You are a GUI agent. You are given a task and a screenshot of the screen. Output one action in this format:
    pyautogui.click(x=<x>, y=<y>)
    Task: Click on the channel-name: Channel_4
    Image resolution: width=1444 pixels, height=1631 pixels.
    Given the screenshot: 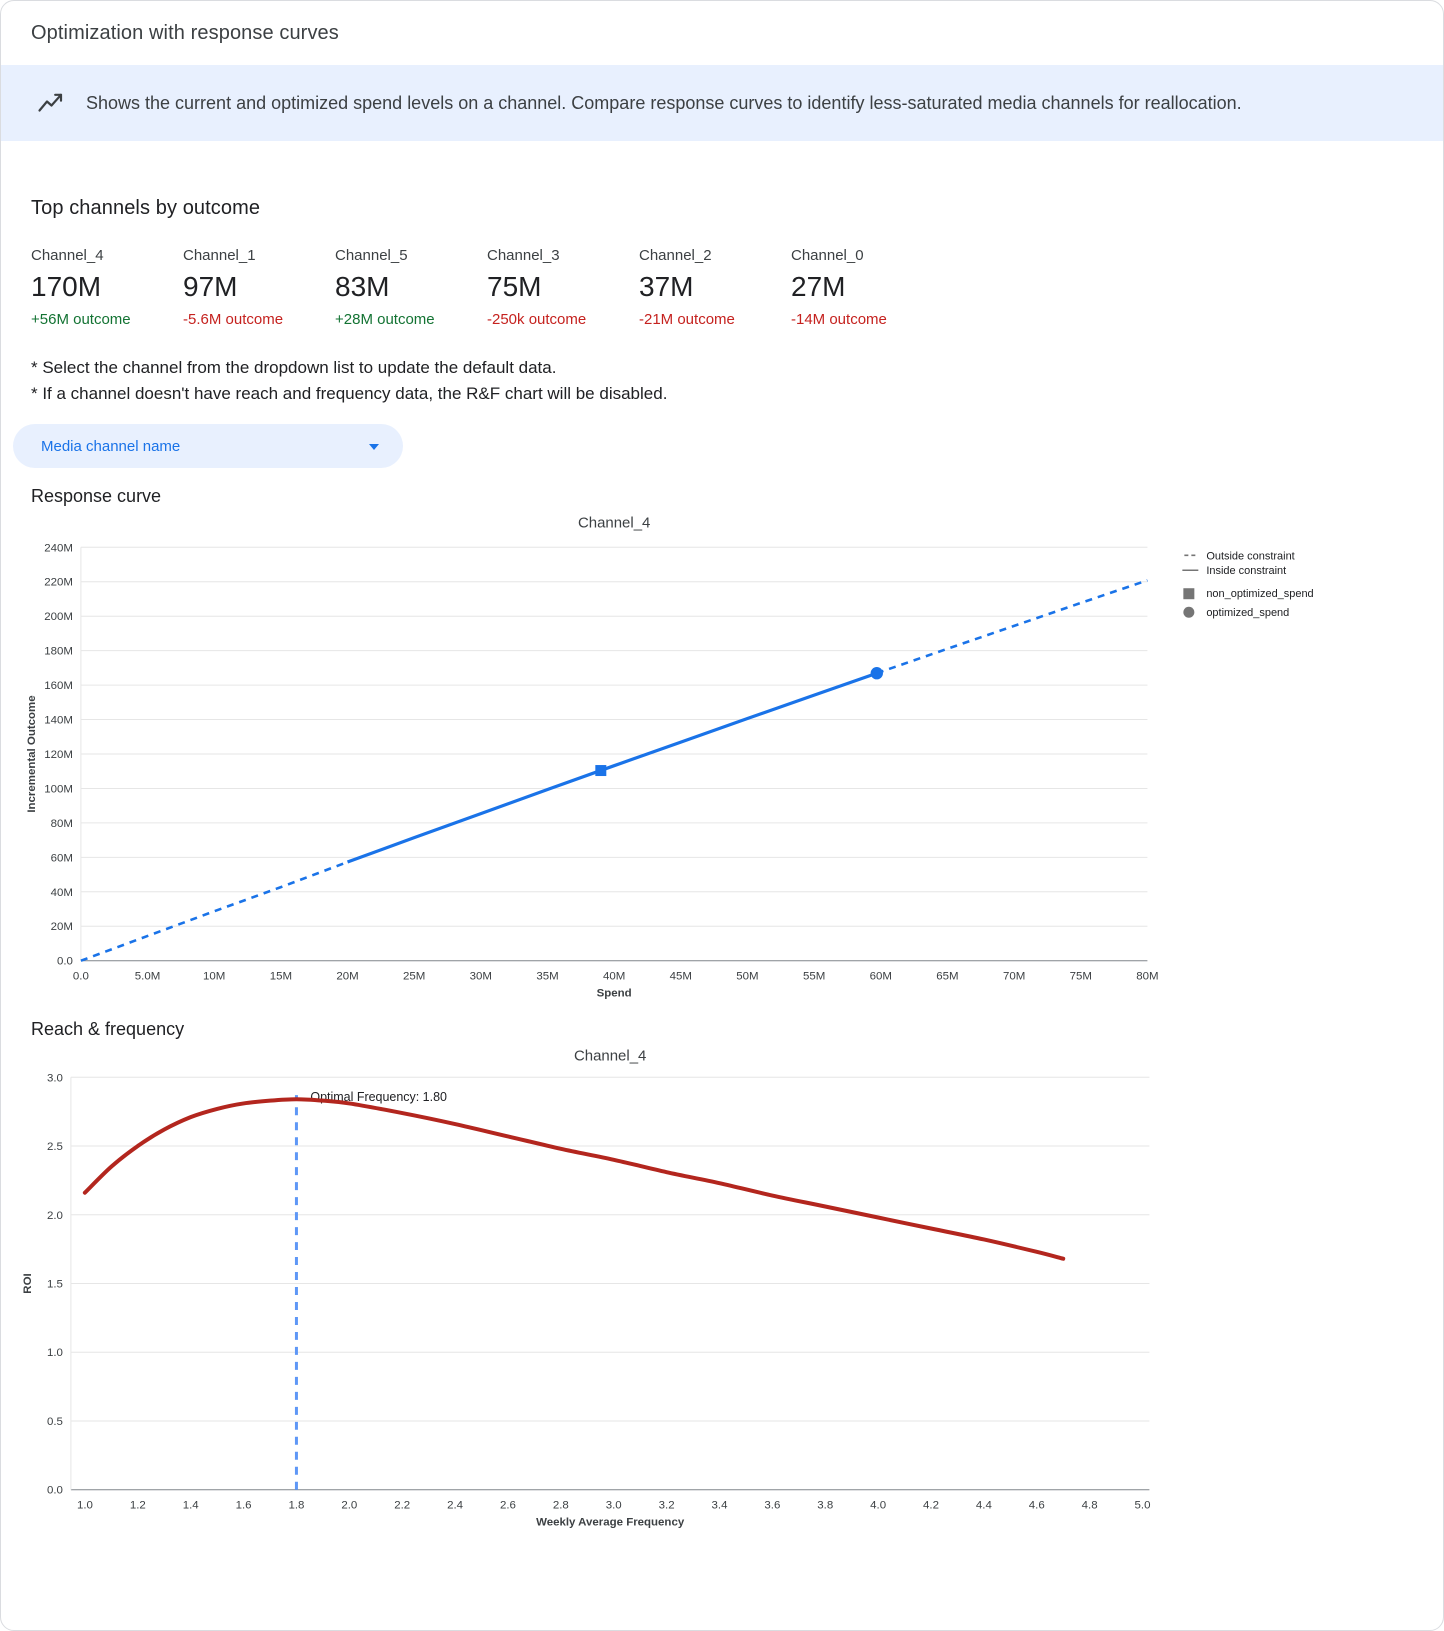 What is the action you would take?
    pyautogui.click(x=67, y=255)
    